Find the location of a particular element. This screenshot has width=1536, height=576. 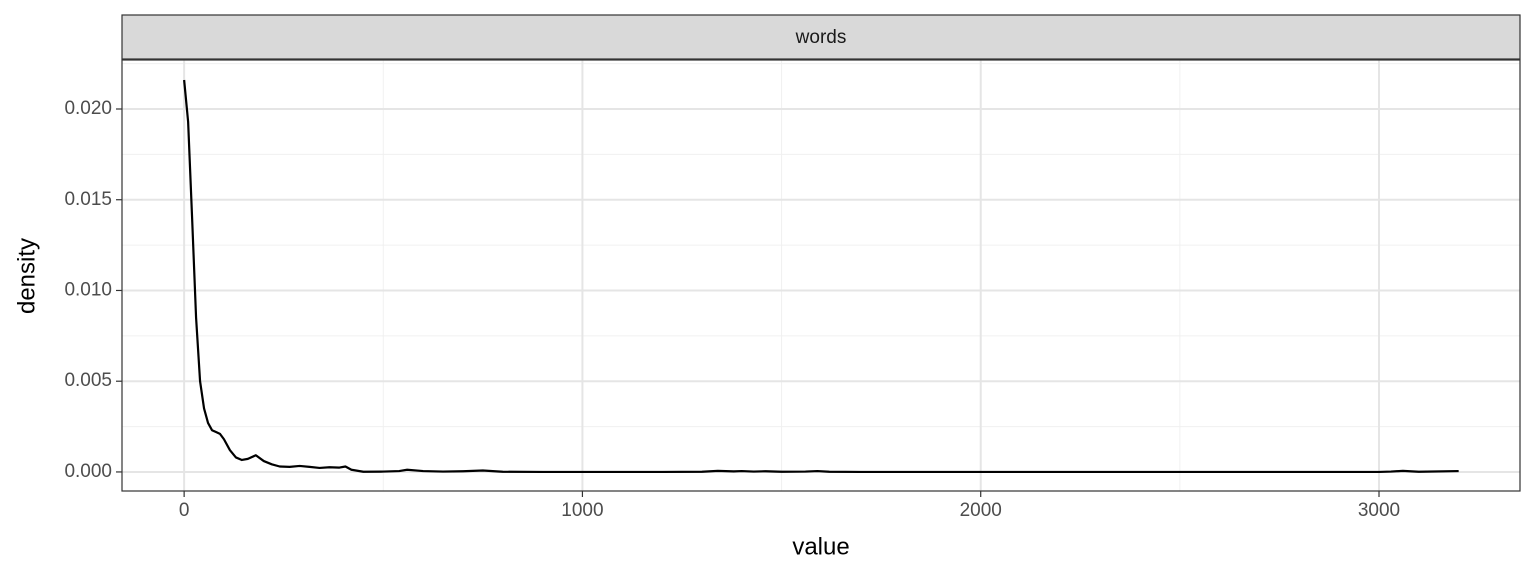

facet-label: words is located at coordinates (821, 37).